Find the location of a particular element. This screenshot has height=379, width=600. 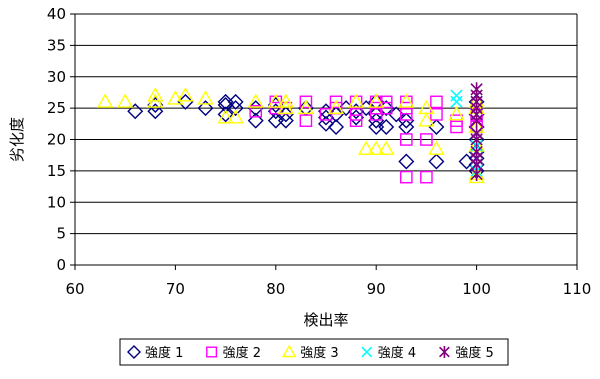

legend-label-3: 強度 3 is located at coordinates (319, 353).